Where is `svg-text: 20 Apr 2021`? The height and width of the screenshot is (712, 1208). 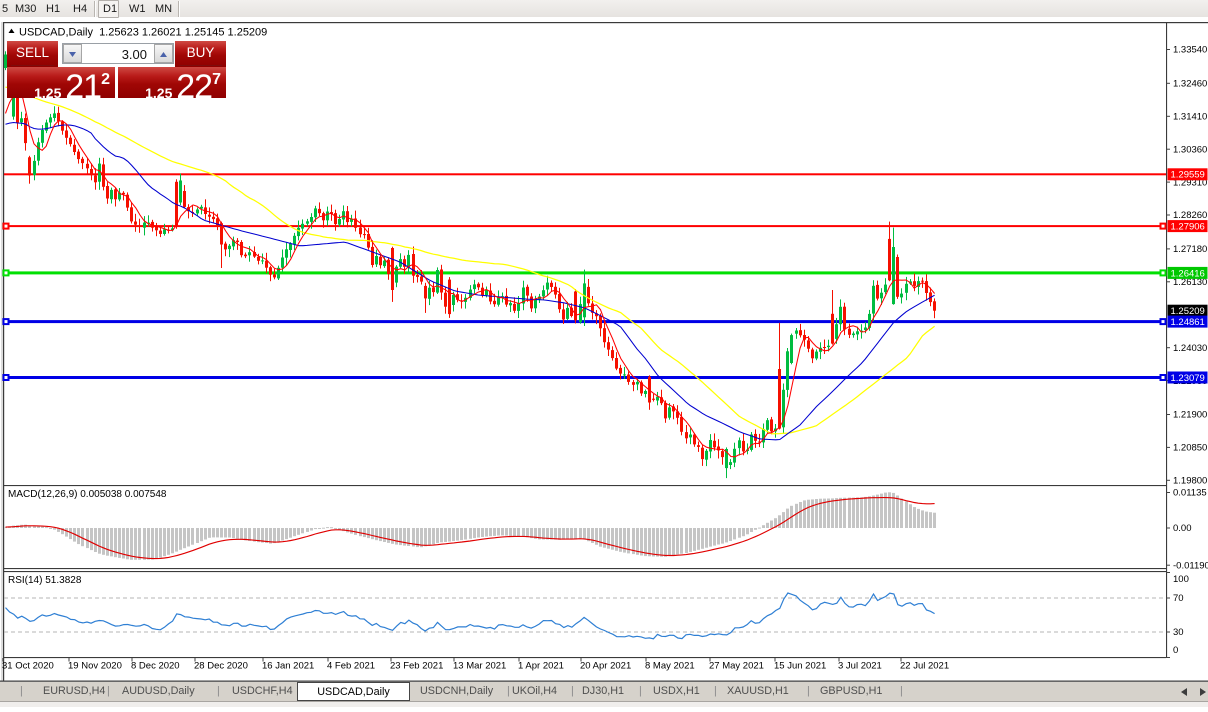
svg-text: 20 Apr 2021 is located at coordinates (605, 666).